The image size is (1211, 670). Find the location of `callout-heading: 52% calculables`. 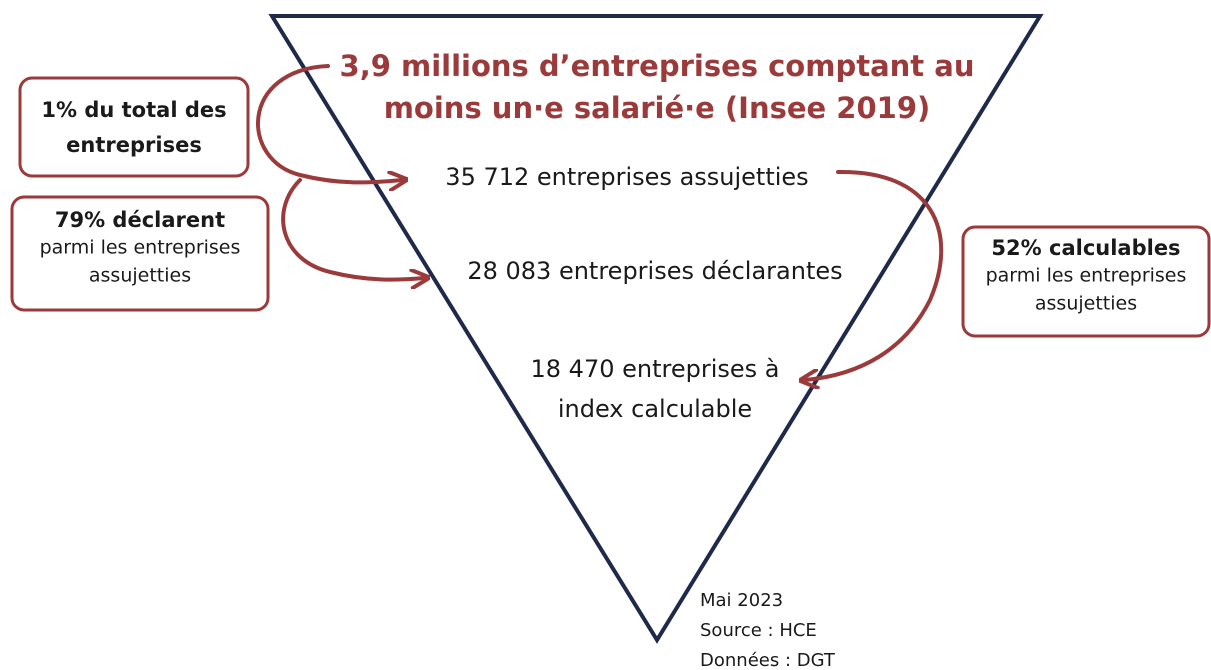

callout-heading: 52% calculables is located at coordinates (1085, 248).